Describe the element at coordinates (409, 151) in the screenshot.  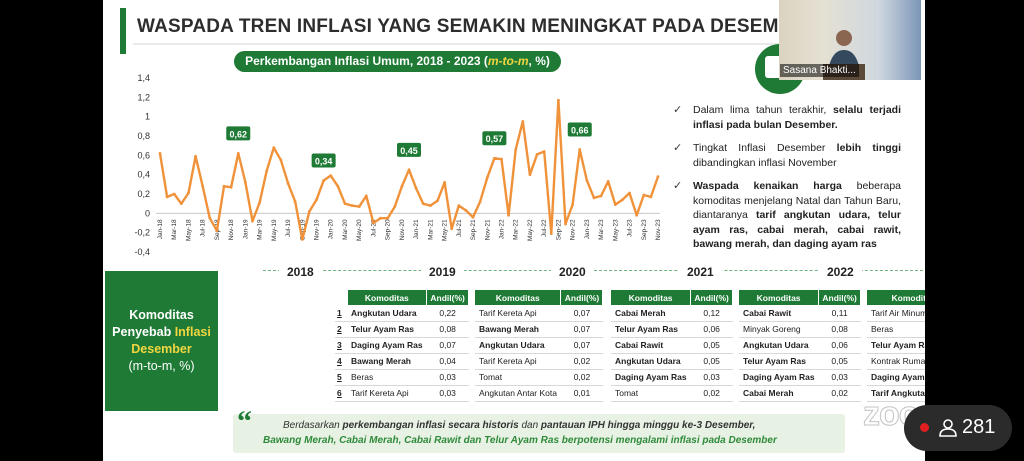
I see `data-label: 0,45` at that location.